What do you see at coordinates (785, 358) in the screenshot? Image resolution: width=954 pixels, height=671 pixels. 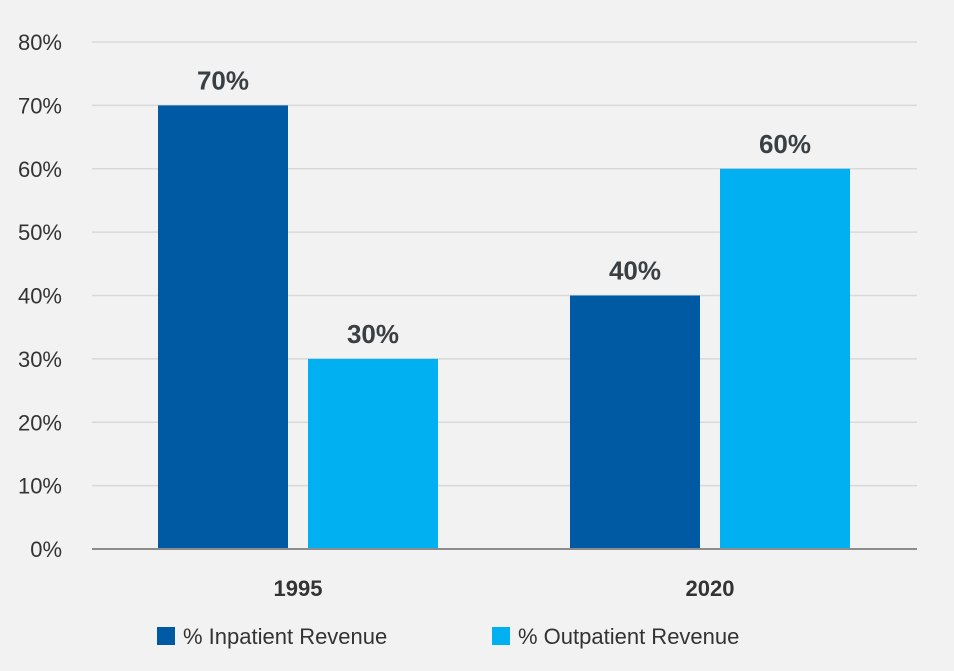 I see `bar-outpatient-2020` at bounding box center [785, 358].